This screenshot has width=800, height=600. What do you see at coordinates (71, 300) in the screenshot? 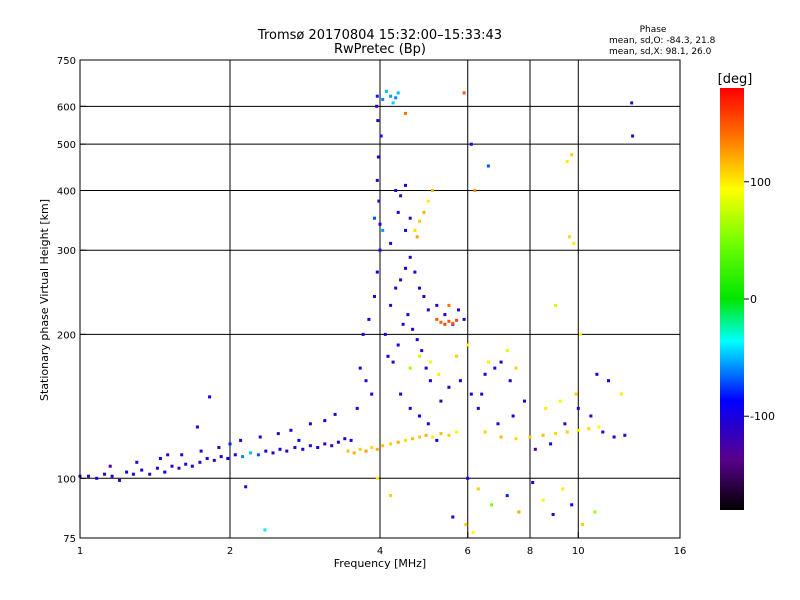
I see `y-tick-labels: 75 100 200 300 400 500 600 750` at bounding box center [71, 300].